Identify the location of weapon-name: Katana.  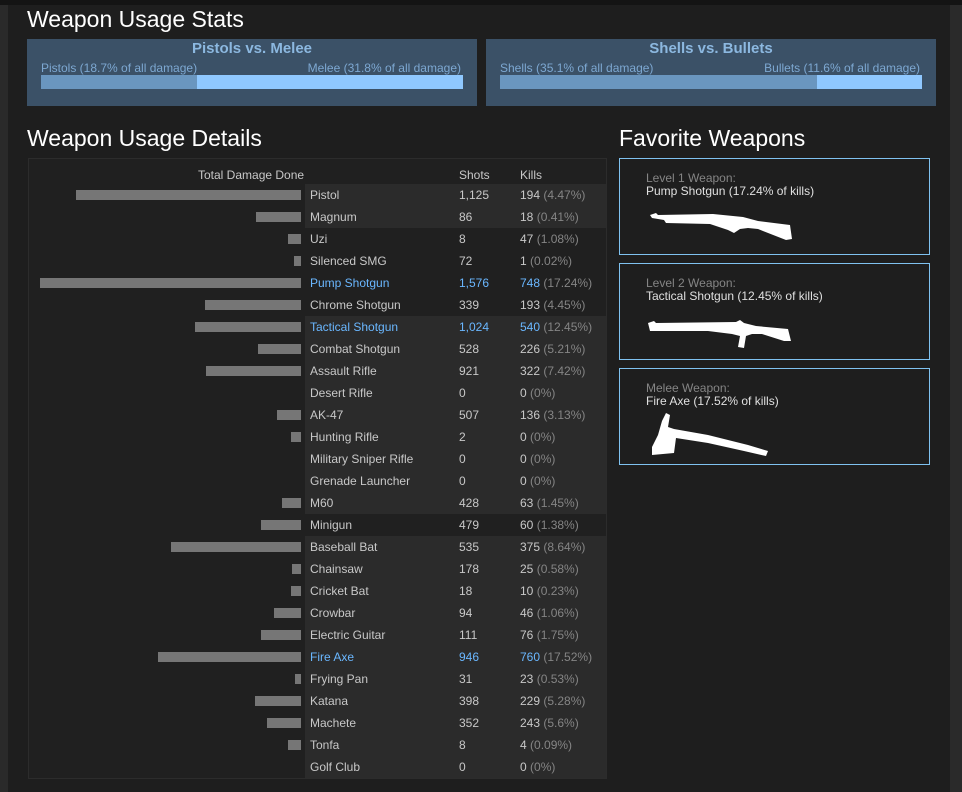
(329, 701).